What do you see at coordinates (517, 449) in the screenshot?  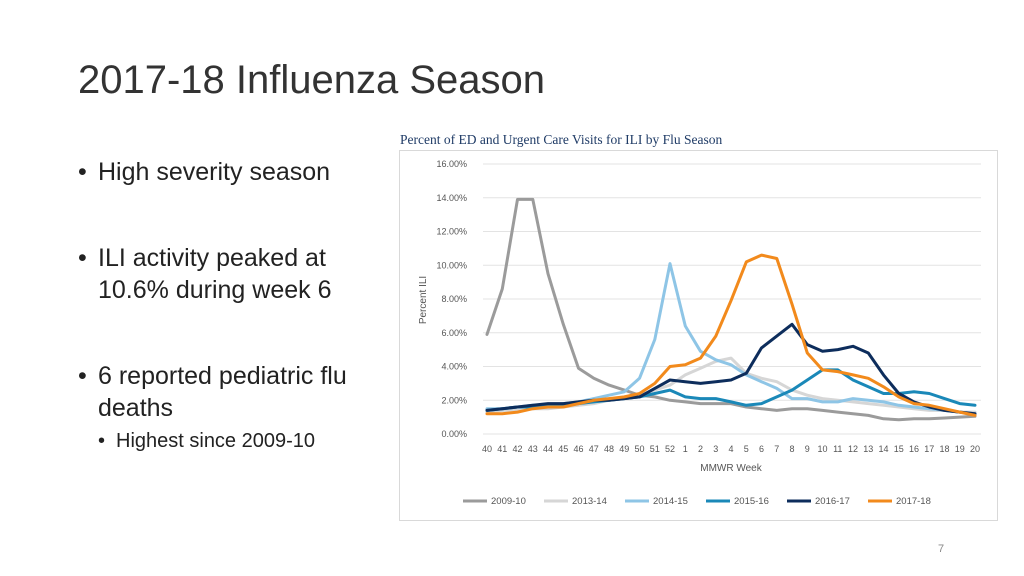 I see `x-tick-label: 42` at bounding box center [517, 449].